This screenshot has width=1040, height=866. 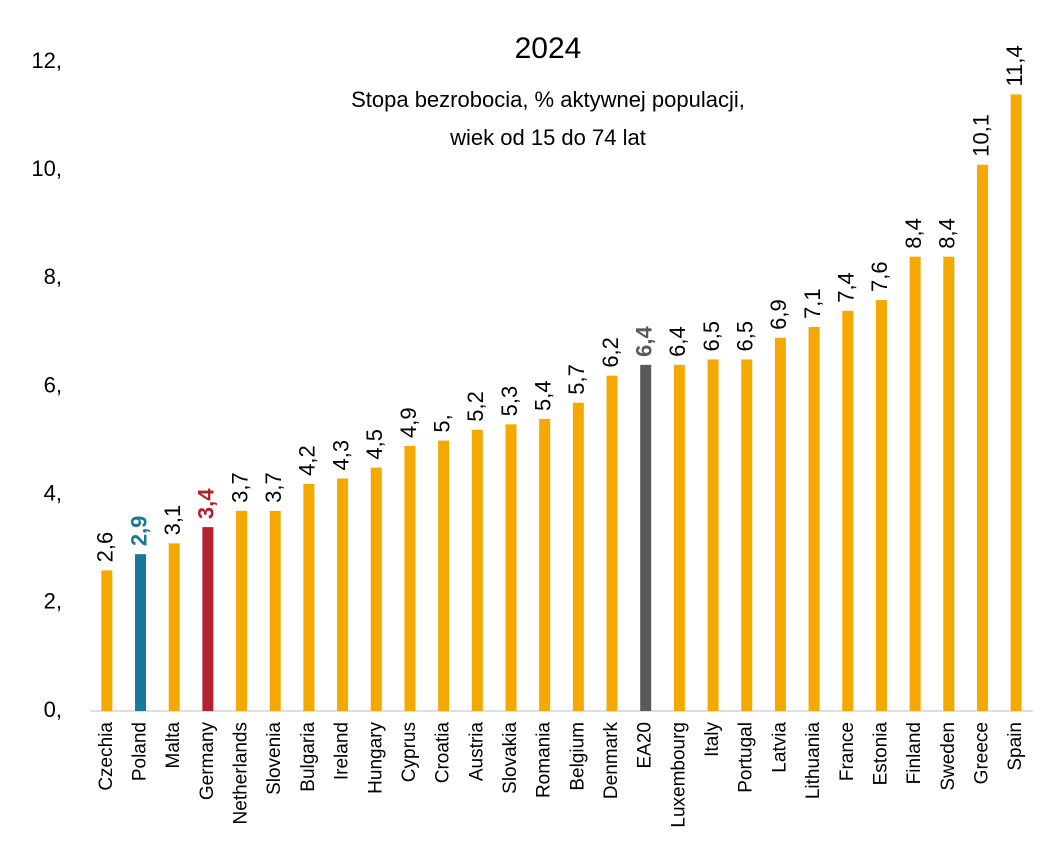 I want to click on x-tick-label: Malta, so click(x=173, y=745).